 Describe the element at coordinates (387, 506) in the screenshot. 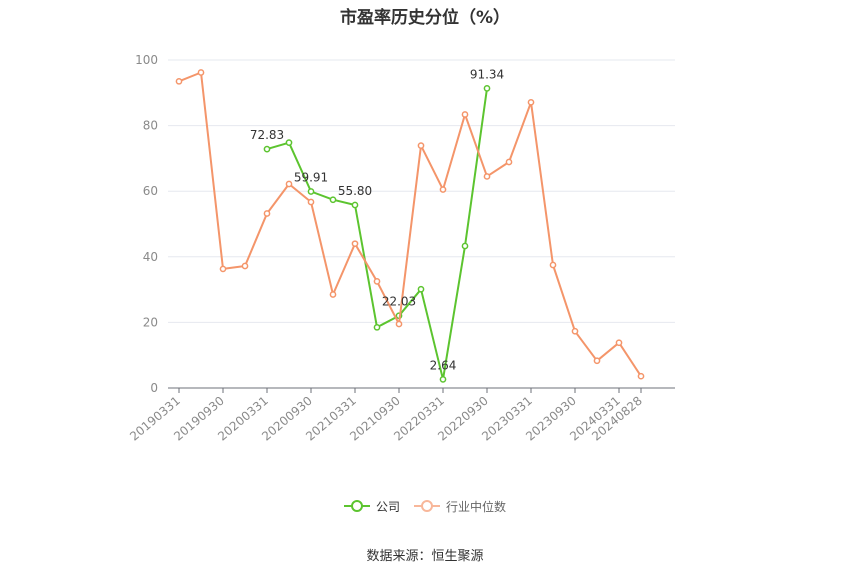

I see `legend-company-label: 公司` at that location.